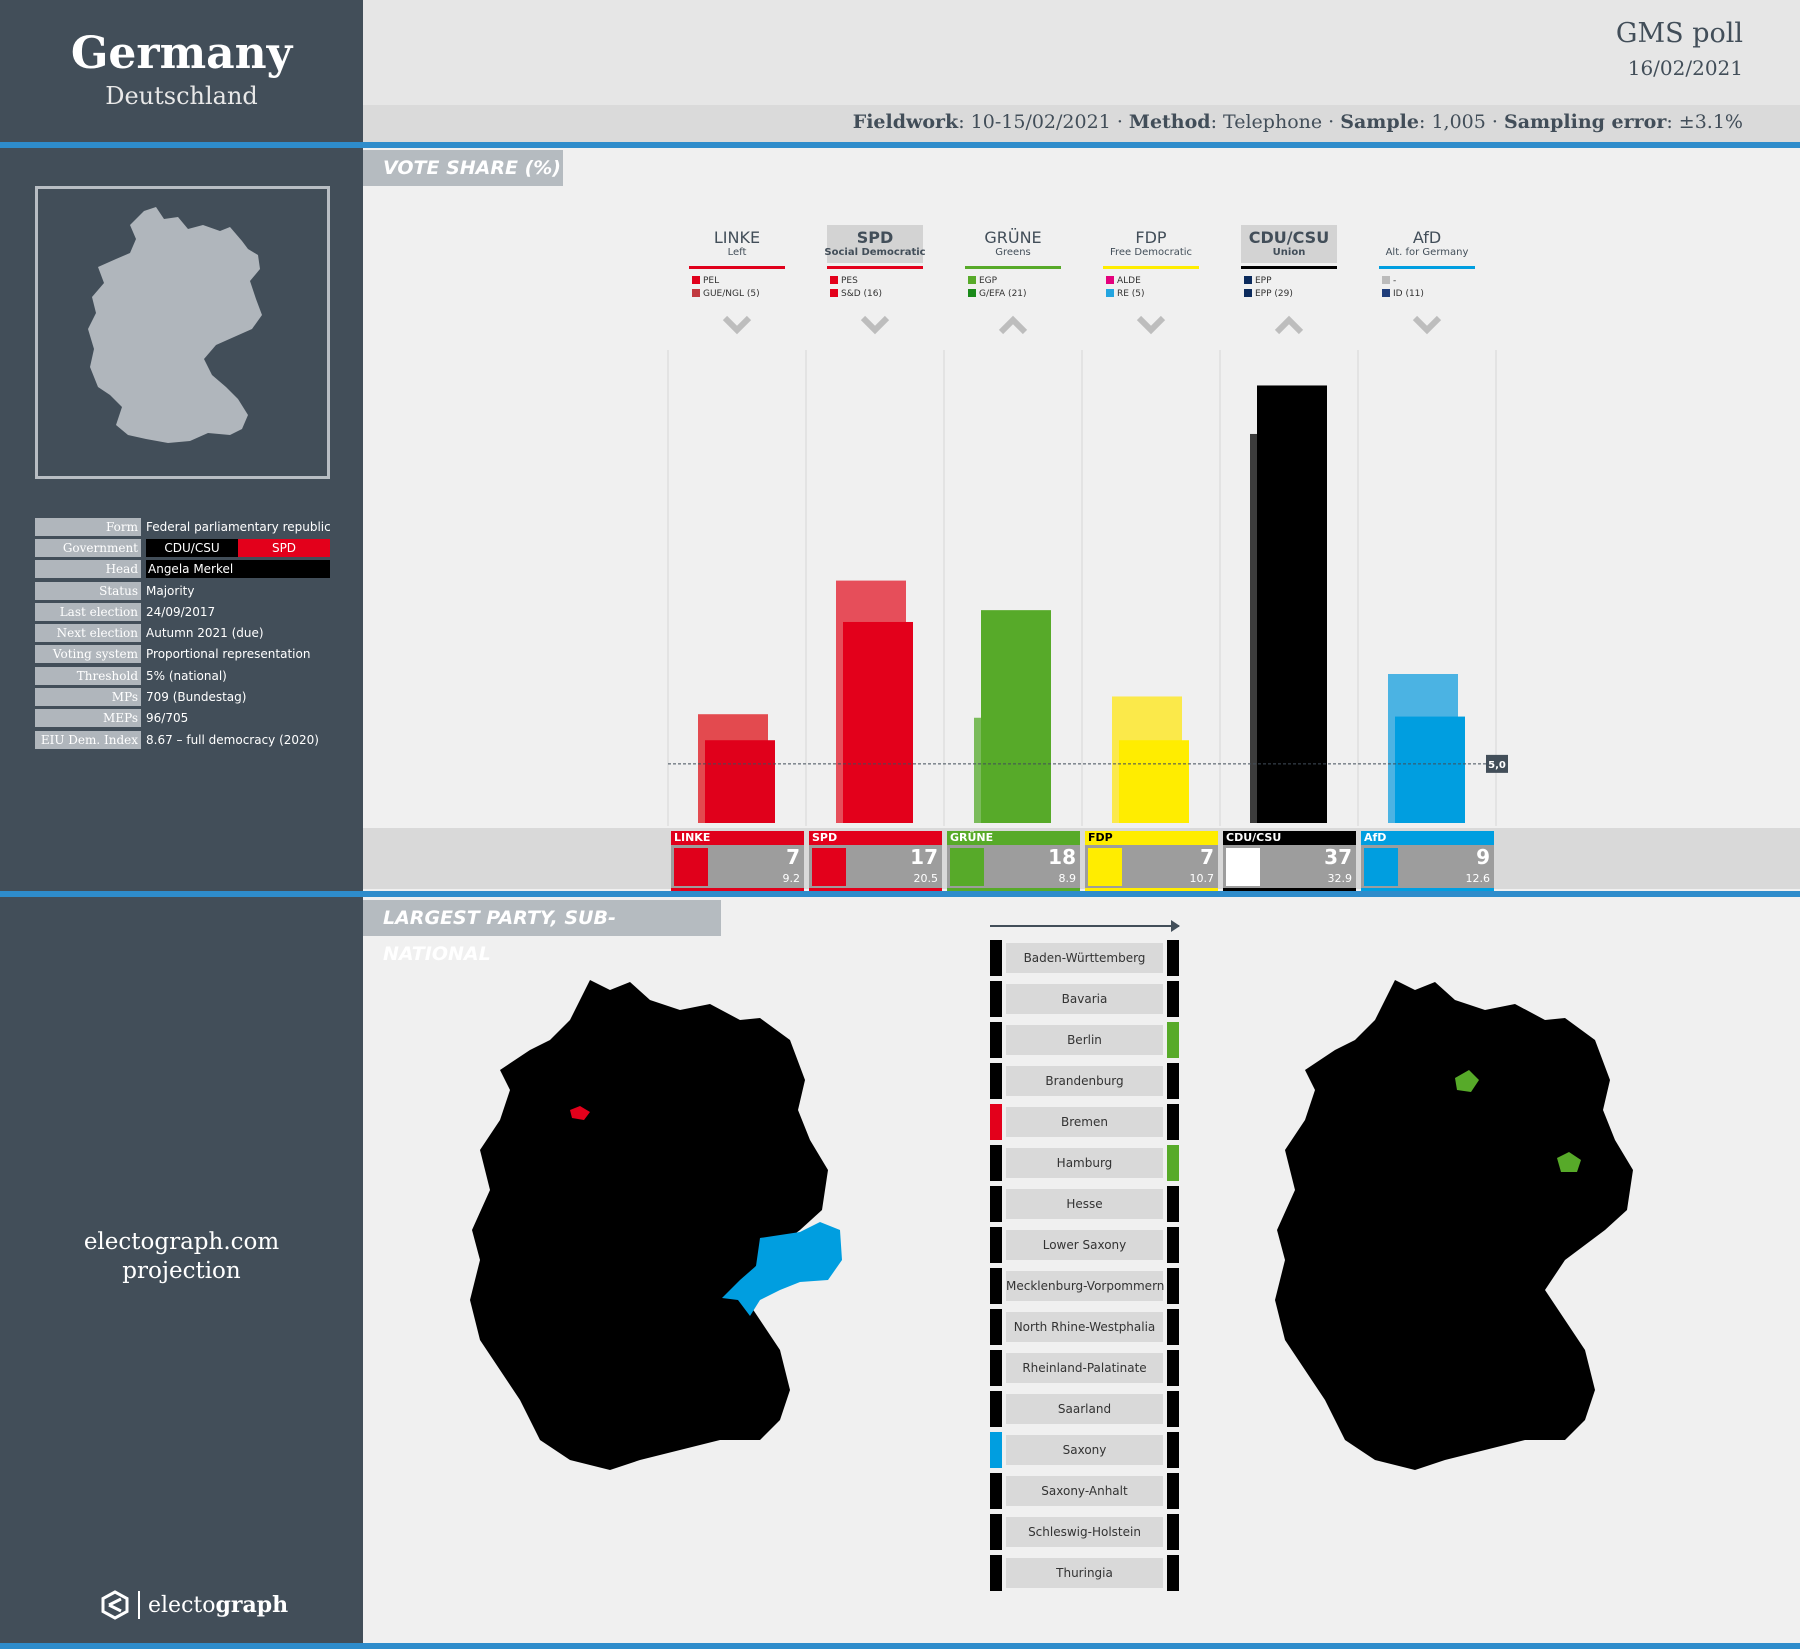 The height and width of the screenshot is (1649, 1800). What do you see at coordinates (1649, 33) in the screenshot?
I see `pollster-name: GMS` at bounding box center [1649, 33].